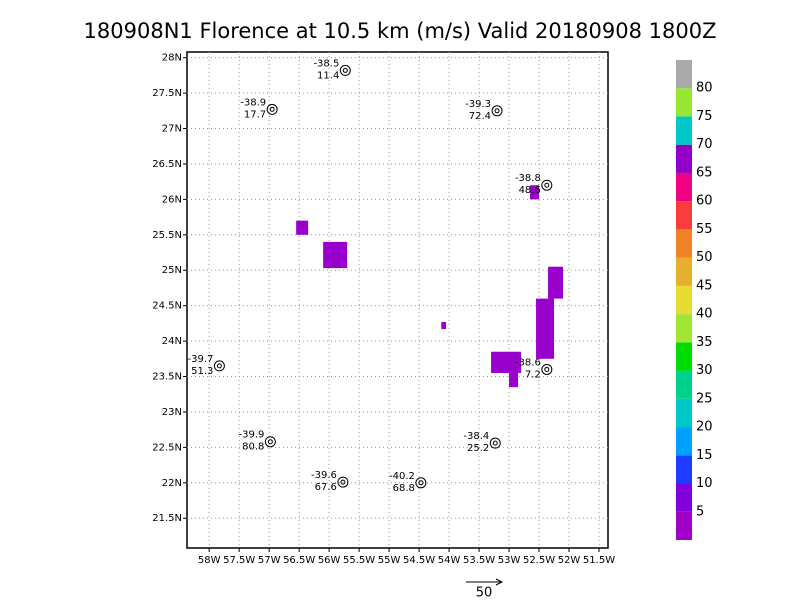 The image size is (800, 600). What do you see at coordinates (202, 371) in the screenshot?
I see `station-speed: 51.3` at bounding box center [202, 371].